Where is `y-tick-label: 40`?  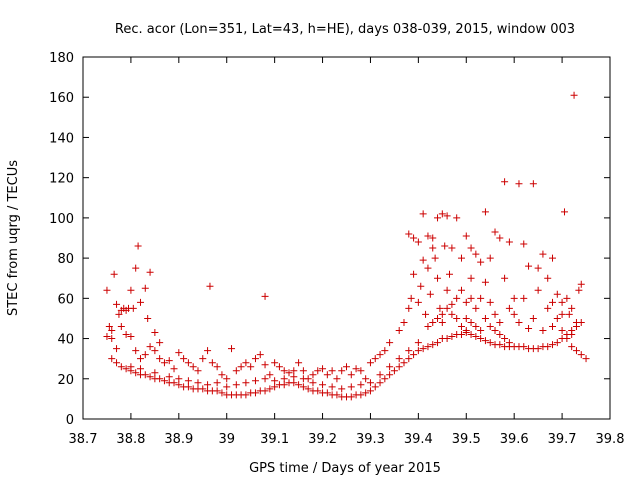
y-tick-label: 40 is located at coordinates (65, 340).